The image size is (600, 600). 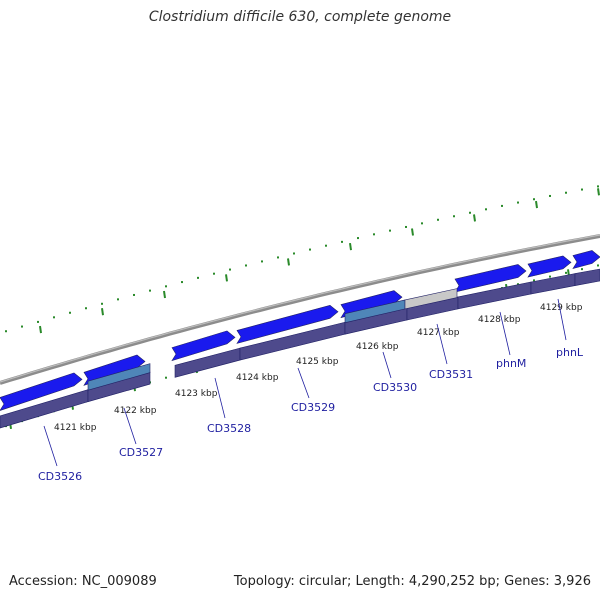 What do you see at coordinates (570, 352) in the screenshot?
I see `gene-label: phnL` at bounding box center [570, 352].